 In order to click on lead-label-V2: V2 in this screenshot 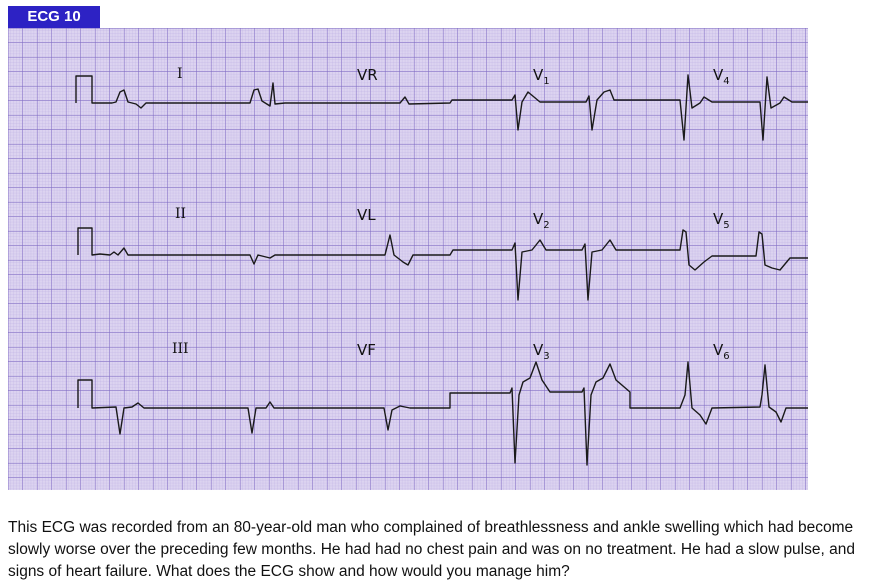, I will do `click(541, 220)`.